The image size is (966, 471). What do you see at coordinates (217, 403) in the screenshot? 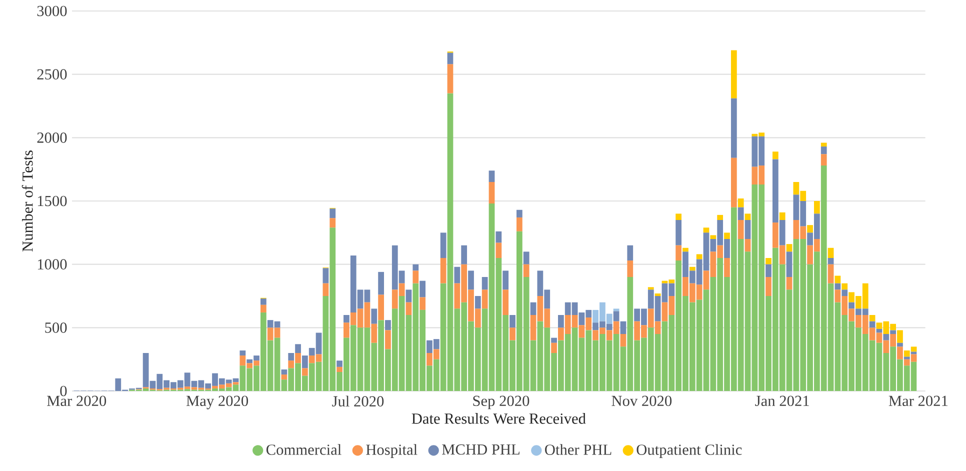
I see `x-tick-label: May 2020` at bounding box center [217, 403].